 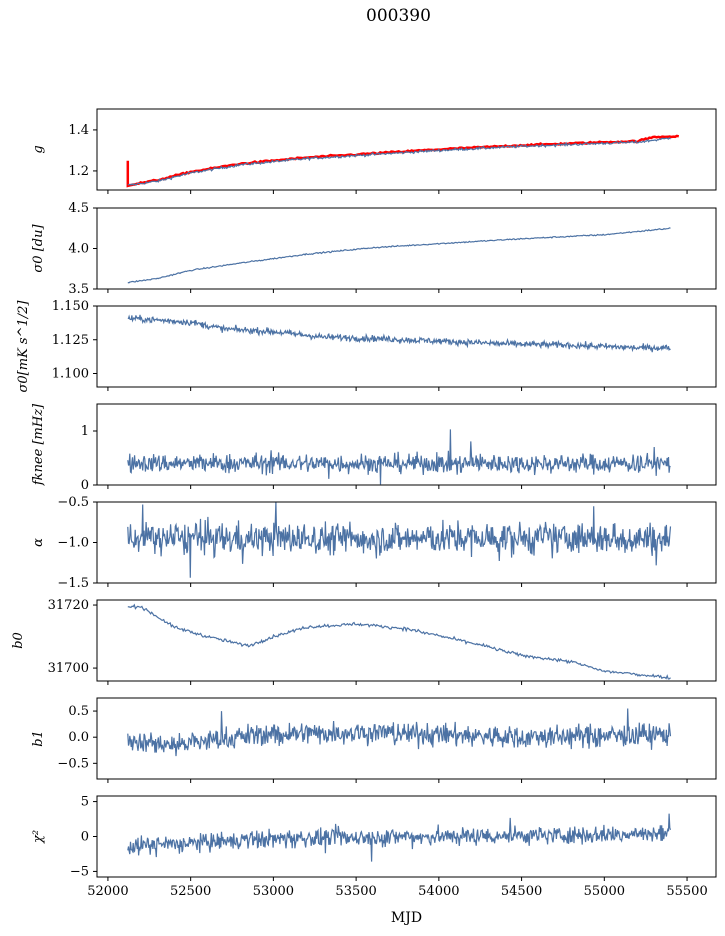 What do you see at coordinates (85, 802) in the screenshot?
I see `y-tick-label: 5` at bounding box center [85, 802].